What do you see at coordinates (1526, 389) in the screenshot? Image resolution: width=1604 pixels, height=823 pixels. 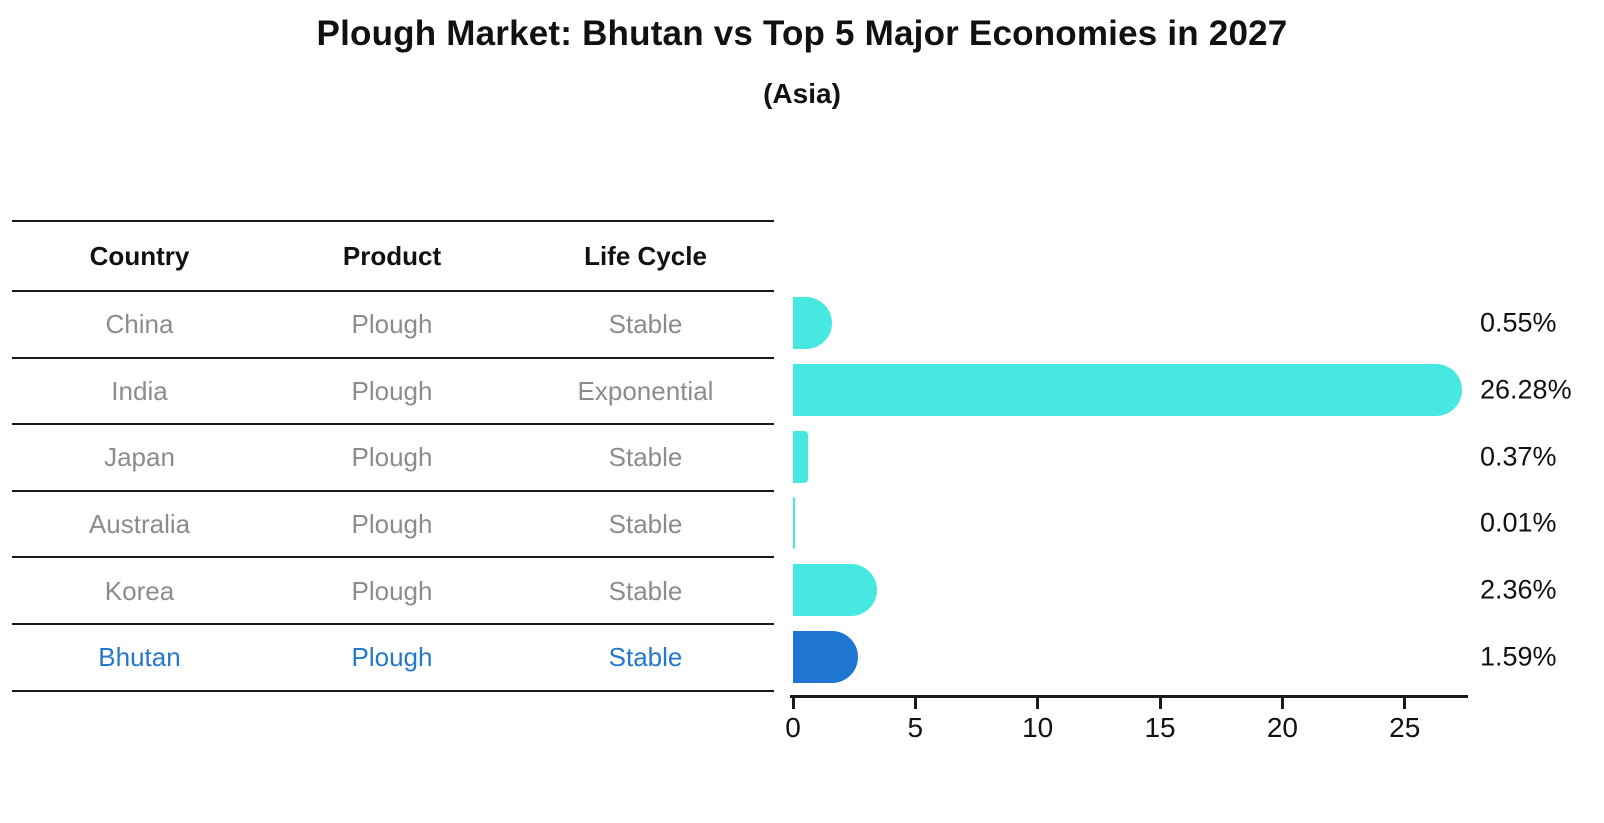 I see `bar-value-label: 26.28%` at bounding box center [1526, 389].